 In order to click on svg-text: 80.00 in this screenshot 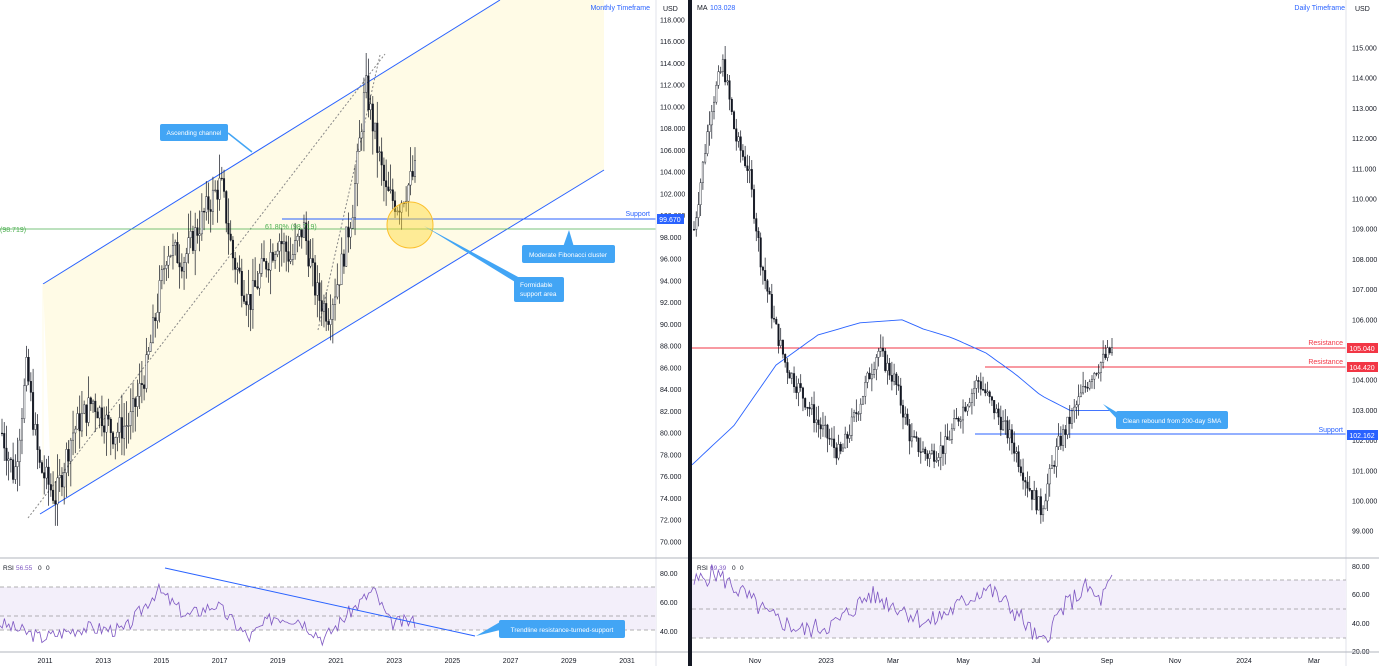, I will do `click(669, 574)`.